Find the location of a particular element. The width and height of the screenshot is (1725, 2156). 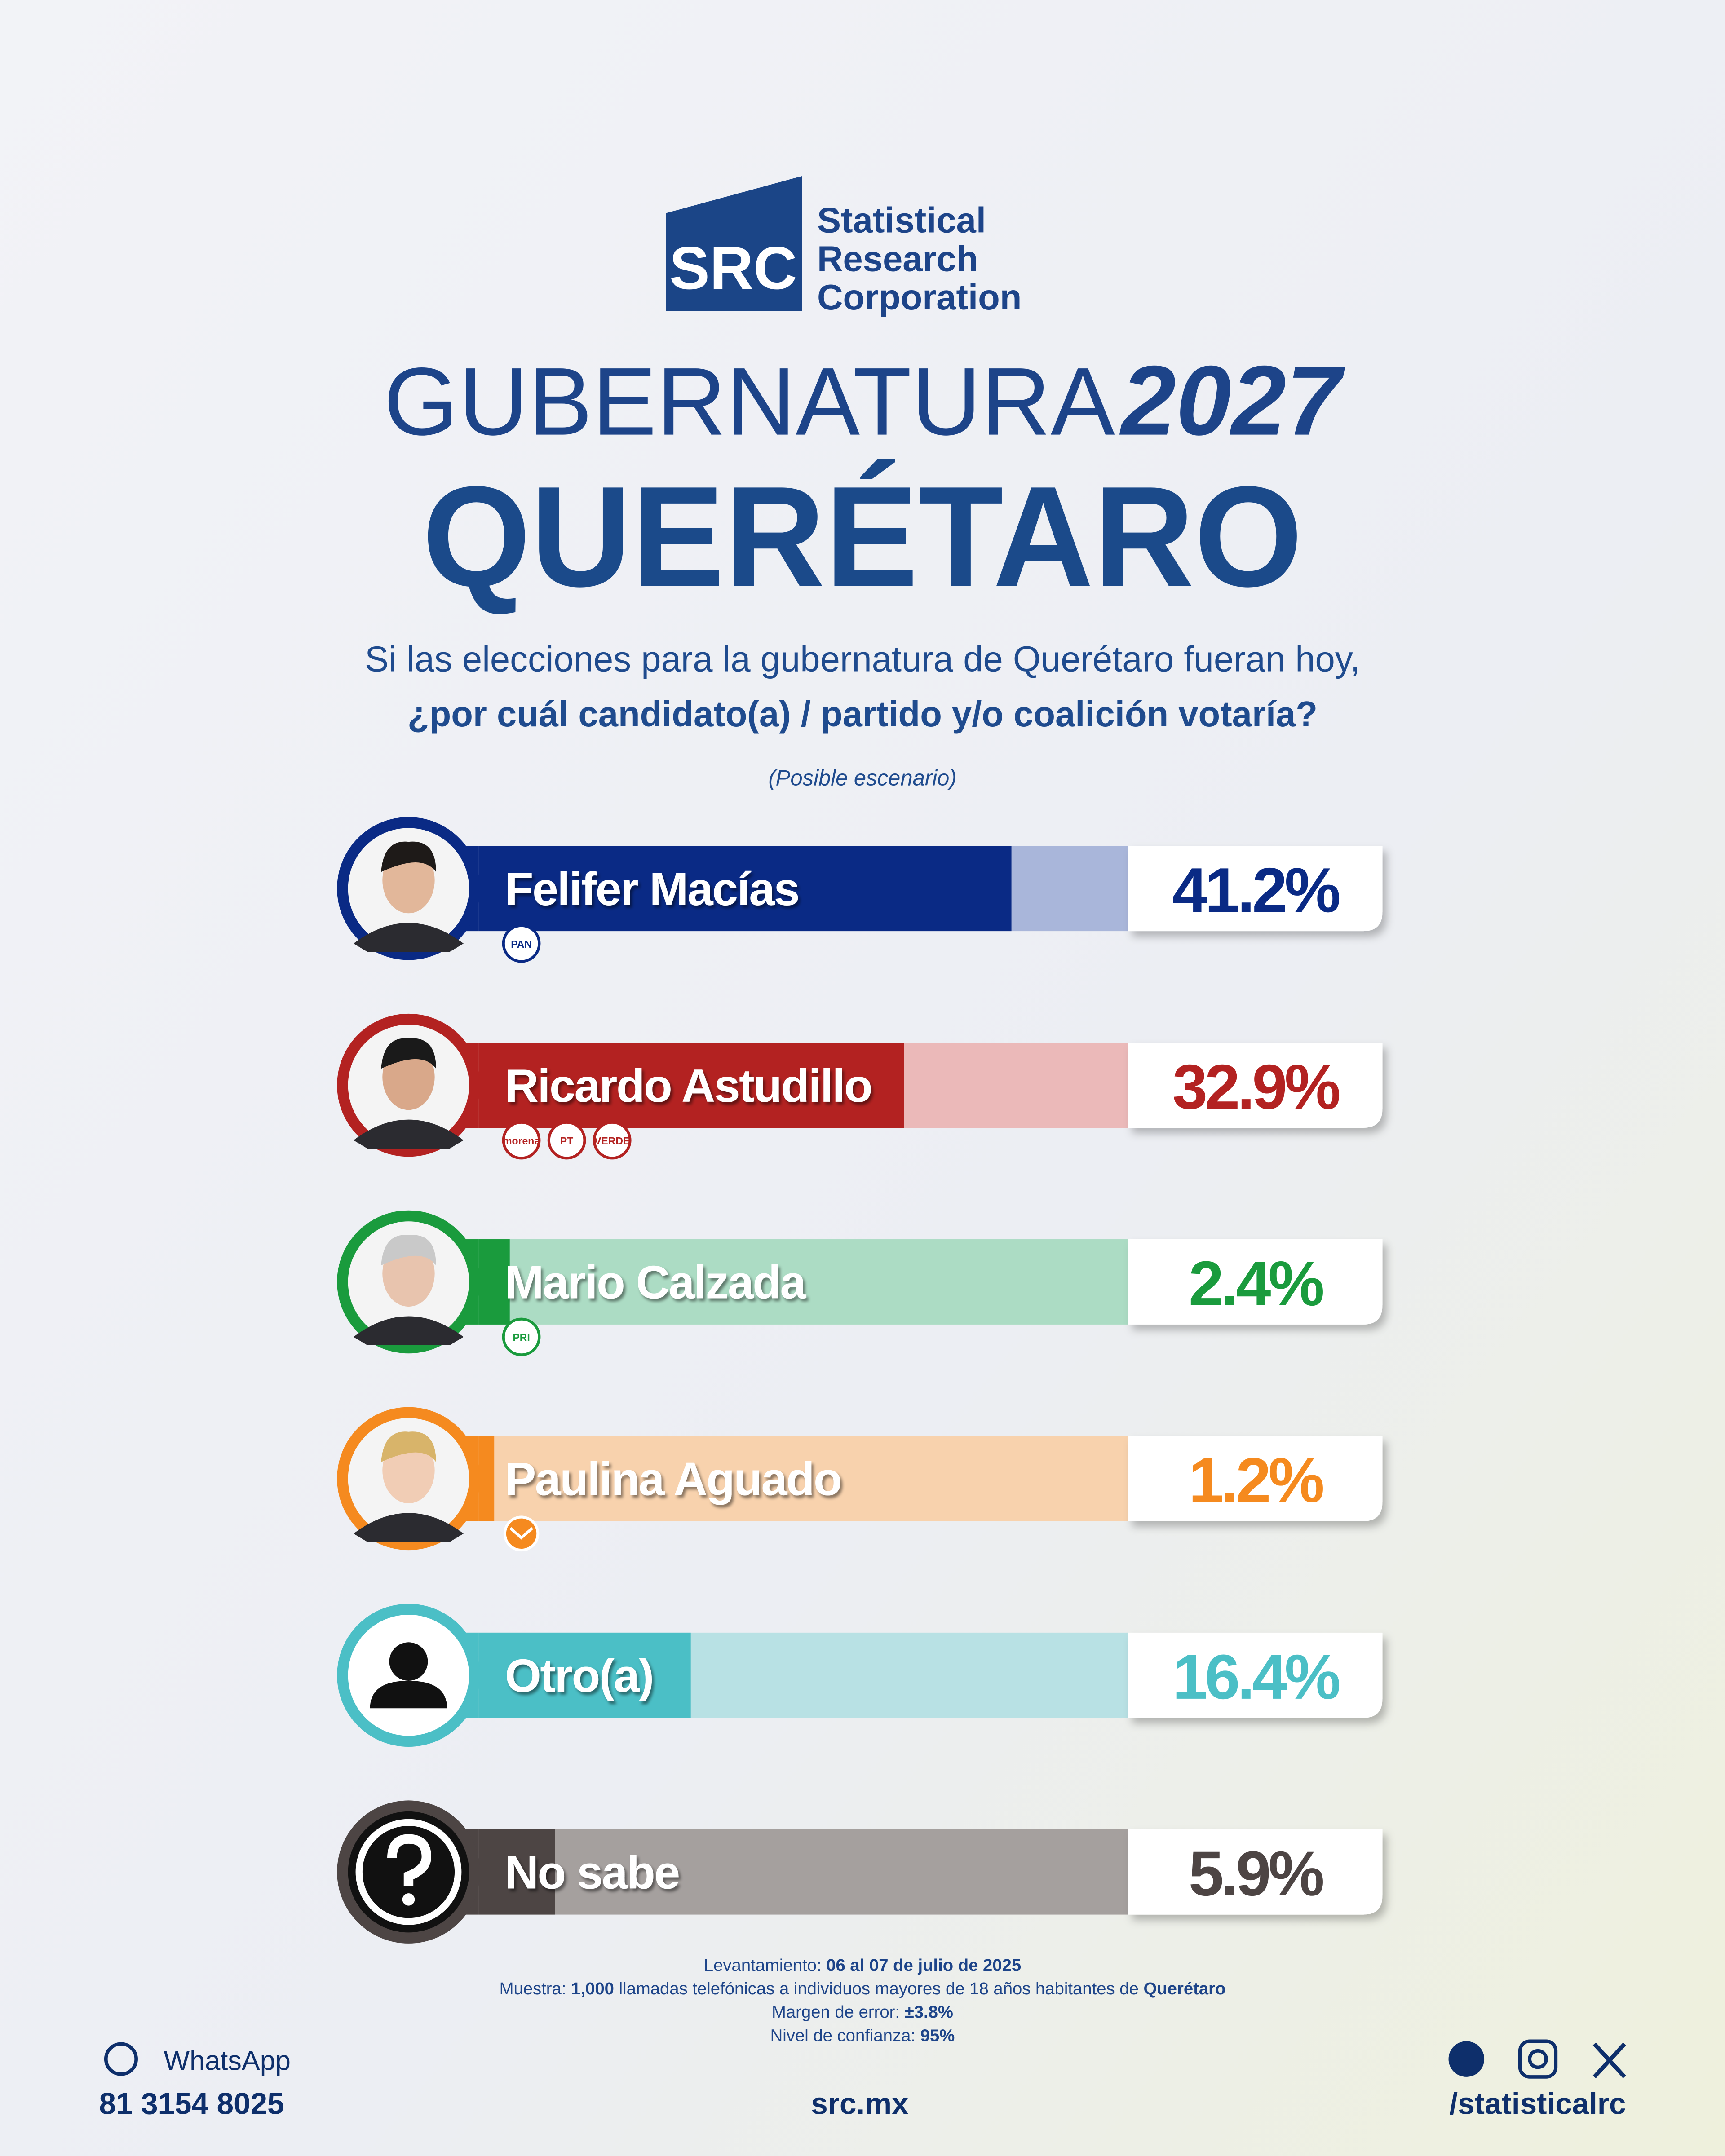

title-year: 2027 is located at coordinates (1232, 400).